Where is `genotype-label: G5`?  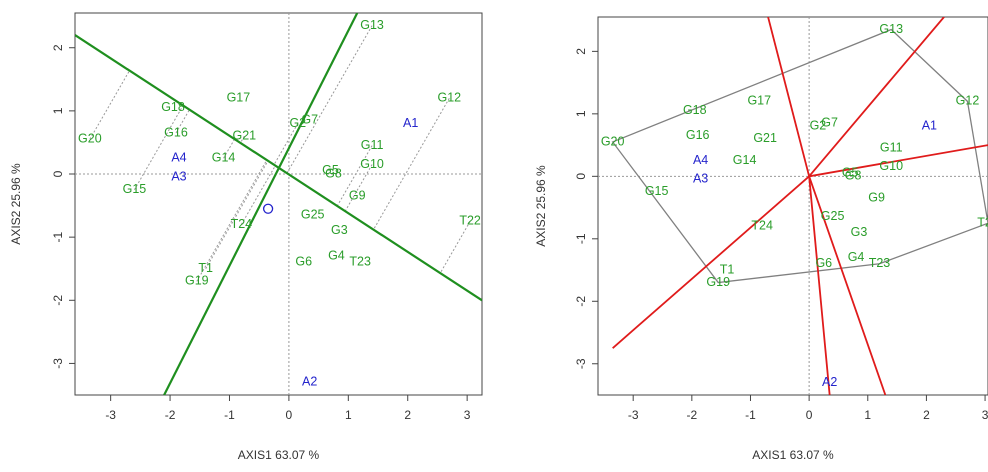 genotype-label: G5 is located at coordinates (850, 172).